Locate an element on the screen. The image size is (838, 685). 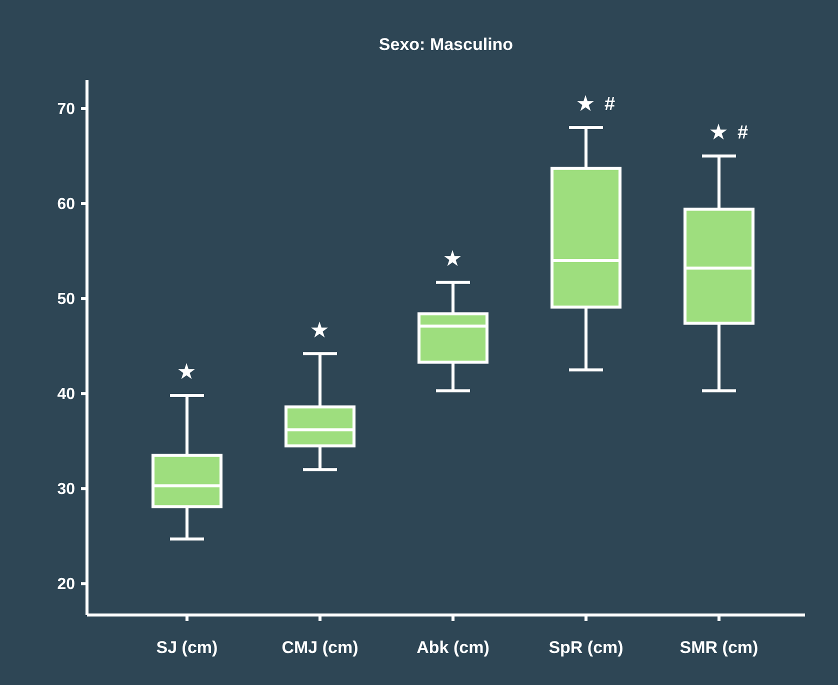
chart-title: Sexo: Masculino is located at coordinates (446, 44).